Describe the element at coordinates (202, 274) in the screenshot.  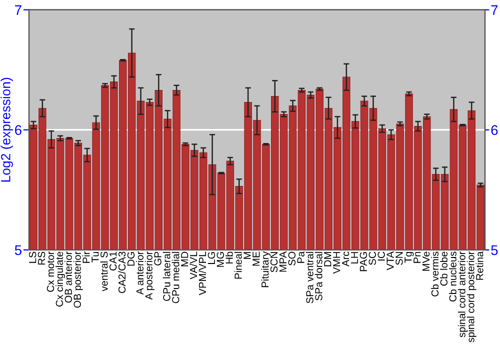
I see `x-tick-label: VPM/VPL` at that location.